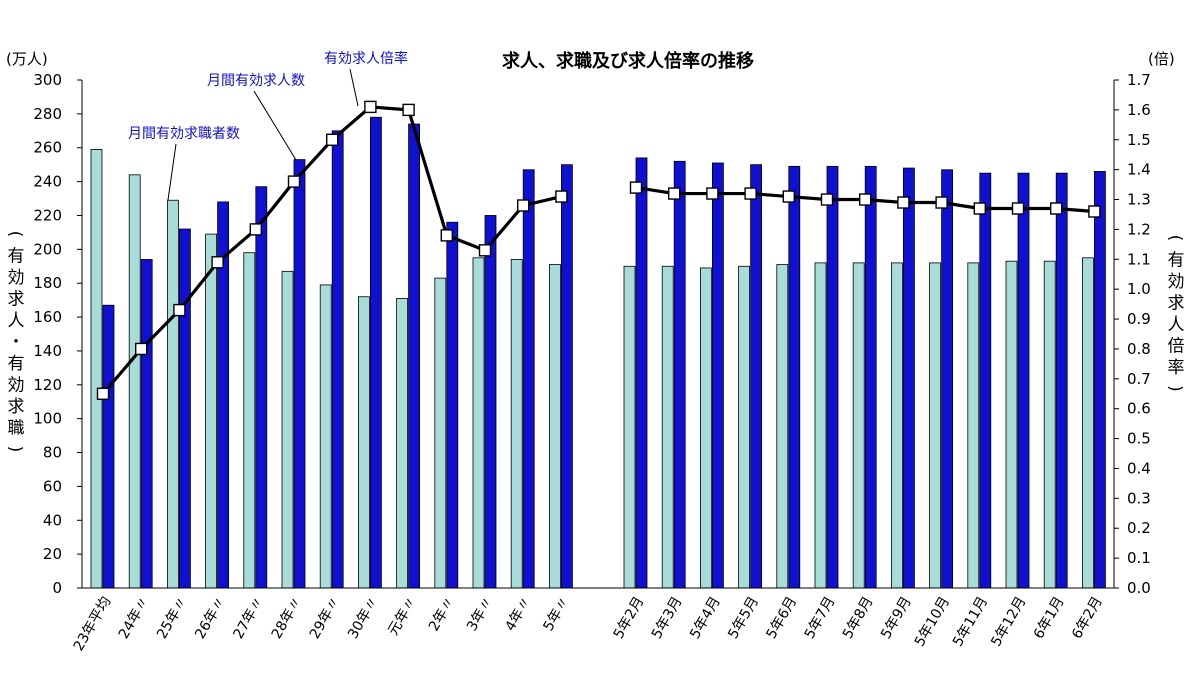 The height and width of the screenshot is (675, 1200). I want to click on left-axis-label-char: 職, so click(16, 429).